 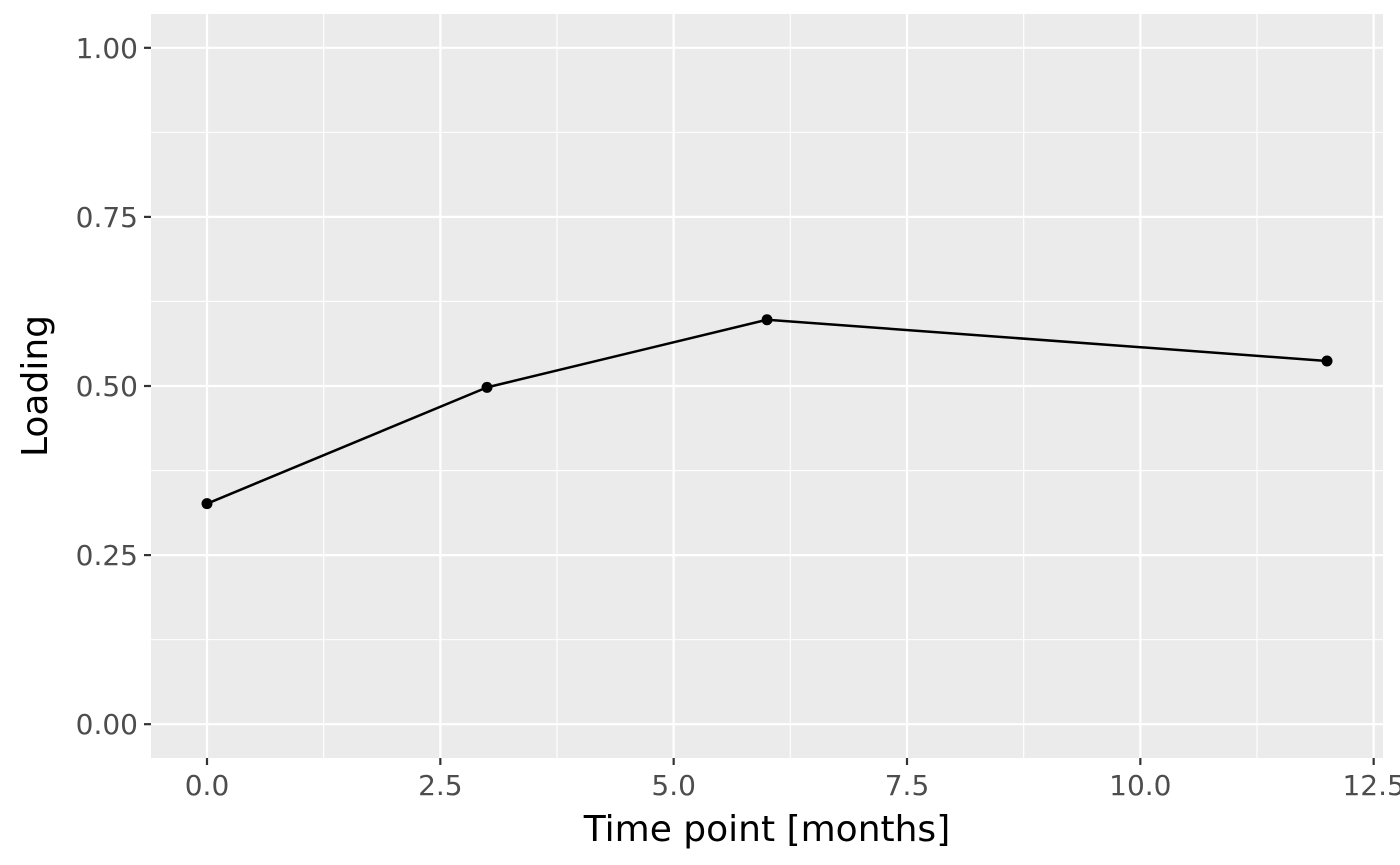 What do you see at coordinates (792, 780) in the screenshot?
I see `x-axis: 0.0 2.5 5.0 7.5 10.0 12.5` at bounding box center [792, 780].